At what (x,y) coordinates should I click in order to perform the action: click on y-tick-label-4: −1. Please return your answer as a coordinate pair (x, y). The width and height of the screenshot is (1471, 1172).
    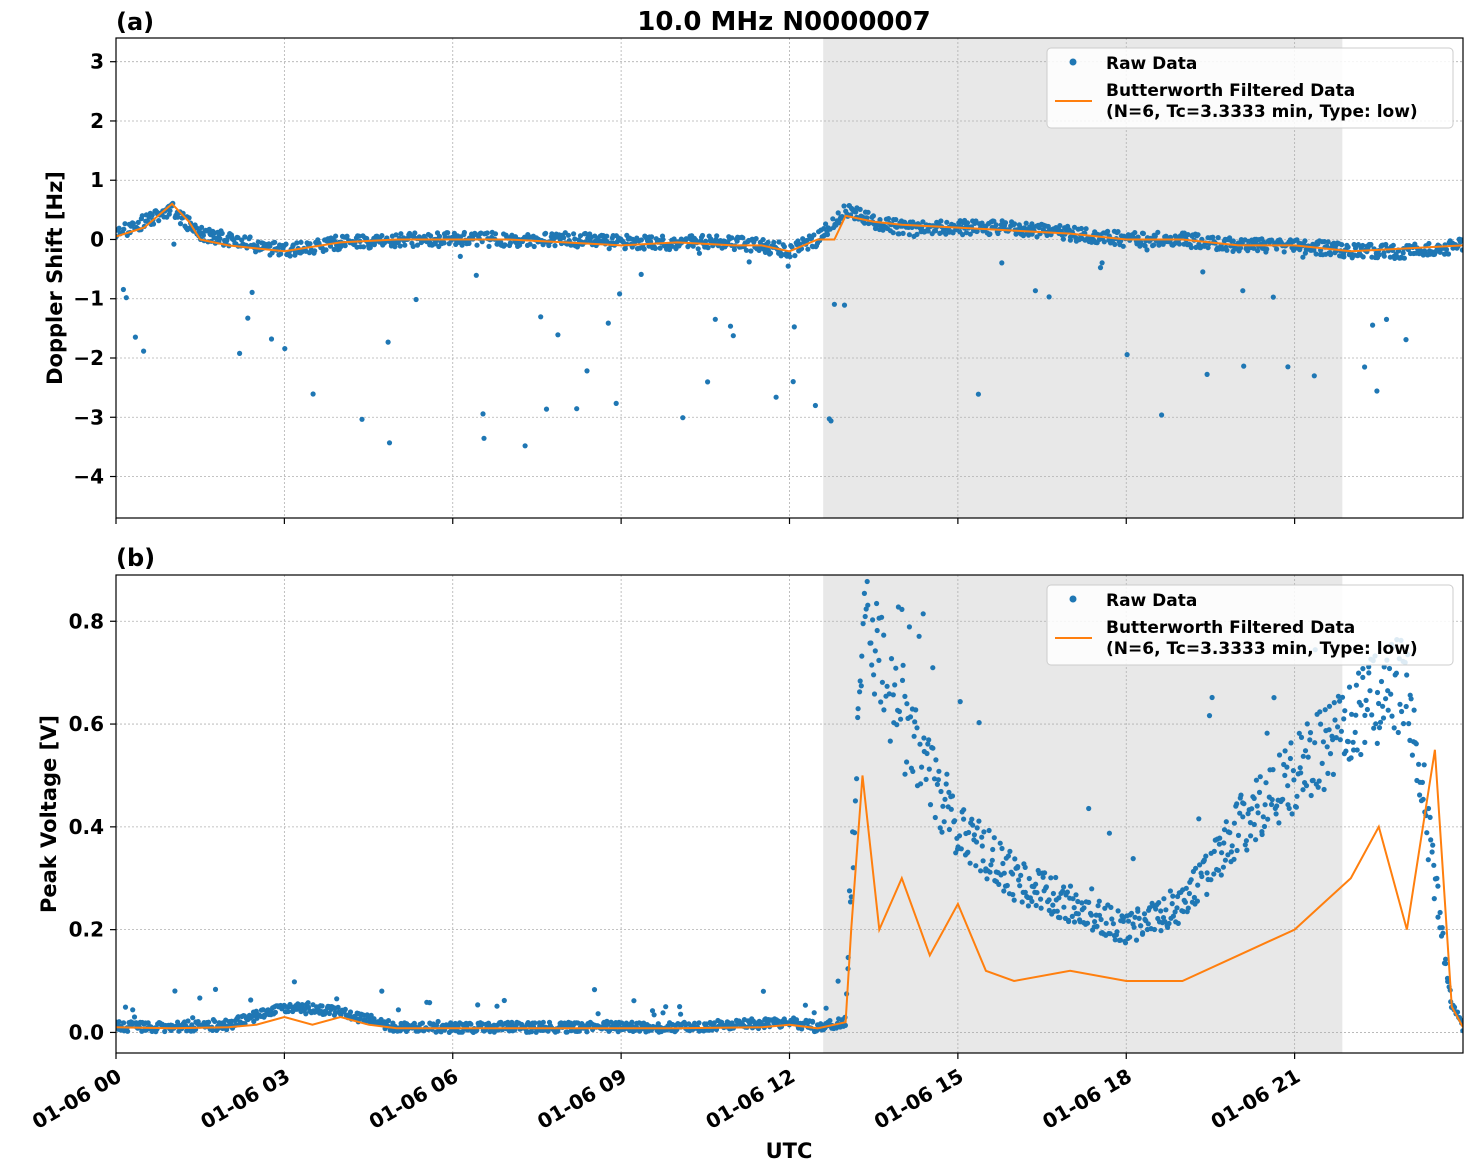
    Looking at the image, I should click on (88, 299).